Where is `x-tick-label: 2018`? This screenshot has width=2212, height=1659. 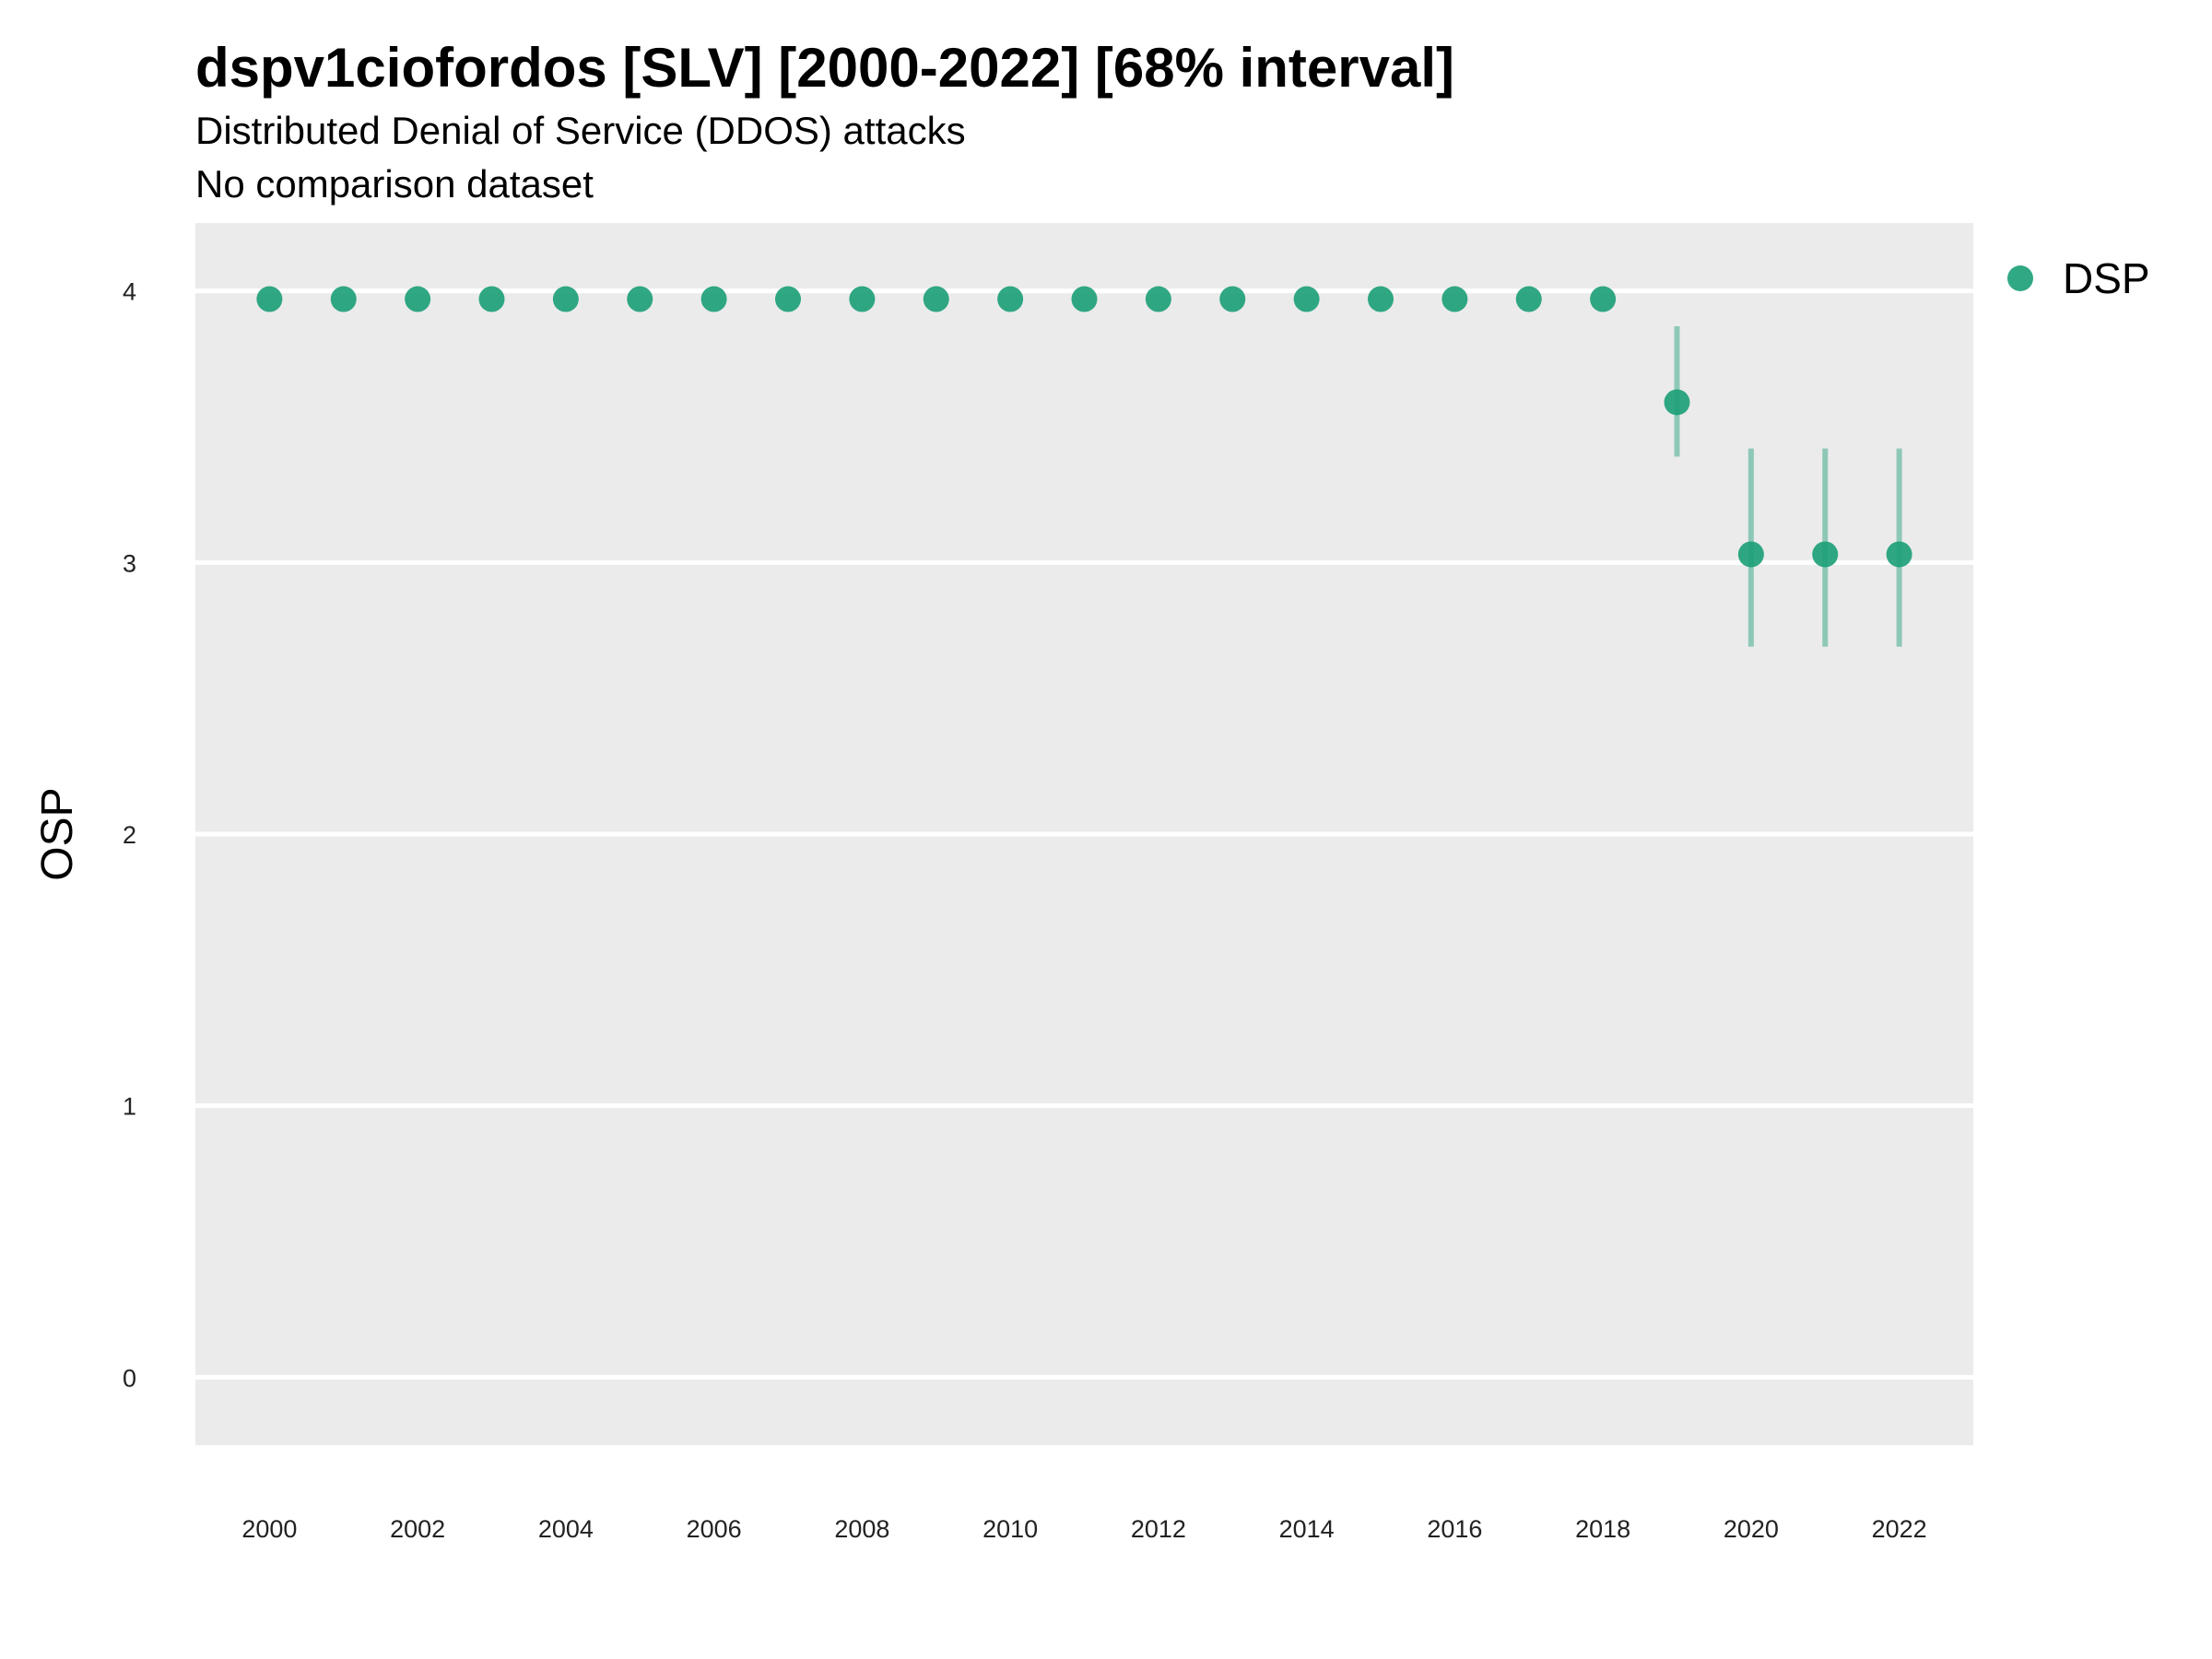 x-tick-label: 2018 is located at coordinates (1602, 1529).